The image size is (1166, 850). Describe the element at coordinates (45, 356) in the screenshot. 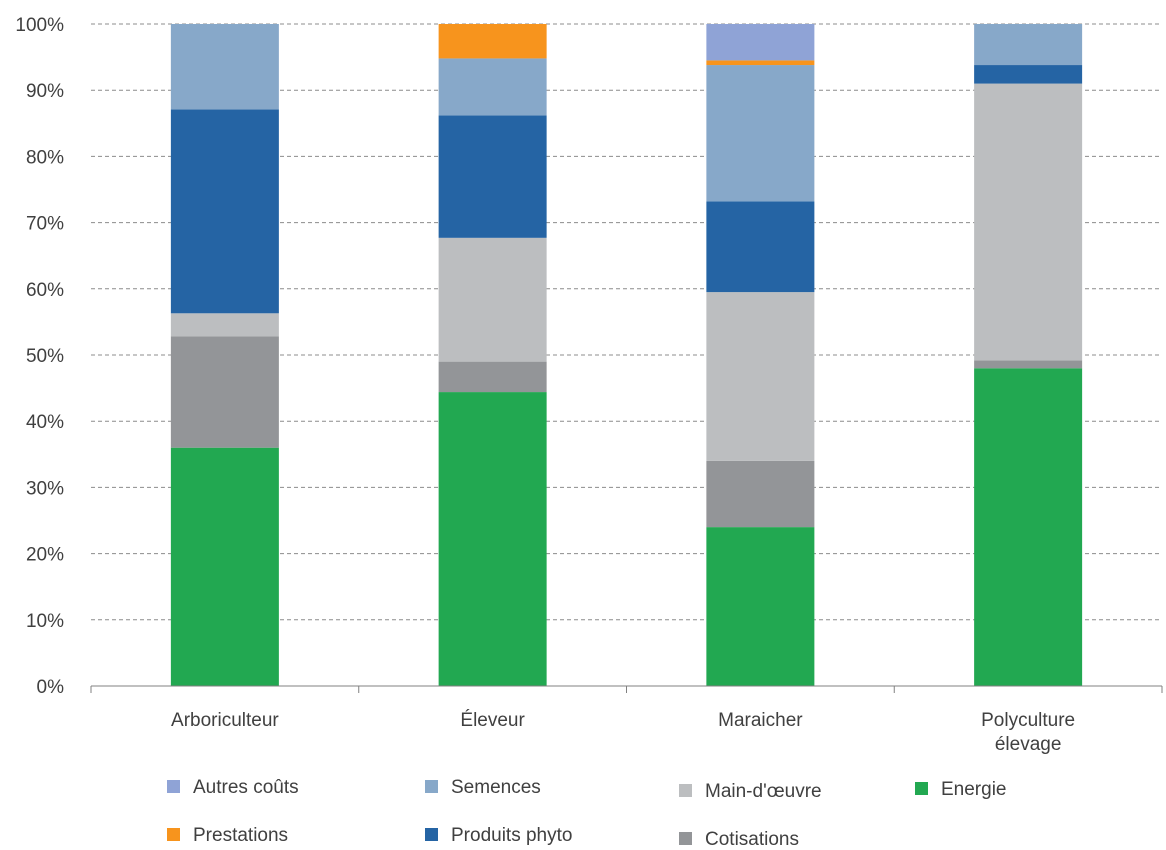

I see `y-tick-label: 50%` at that location.